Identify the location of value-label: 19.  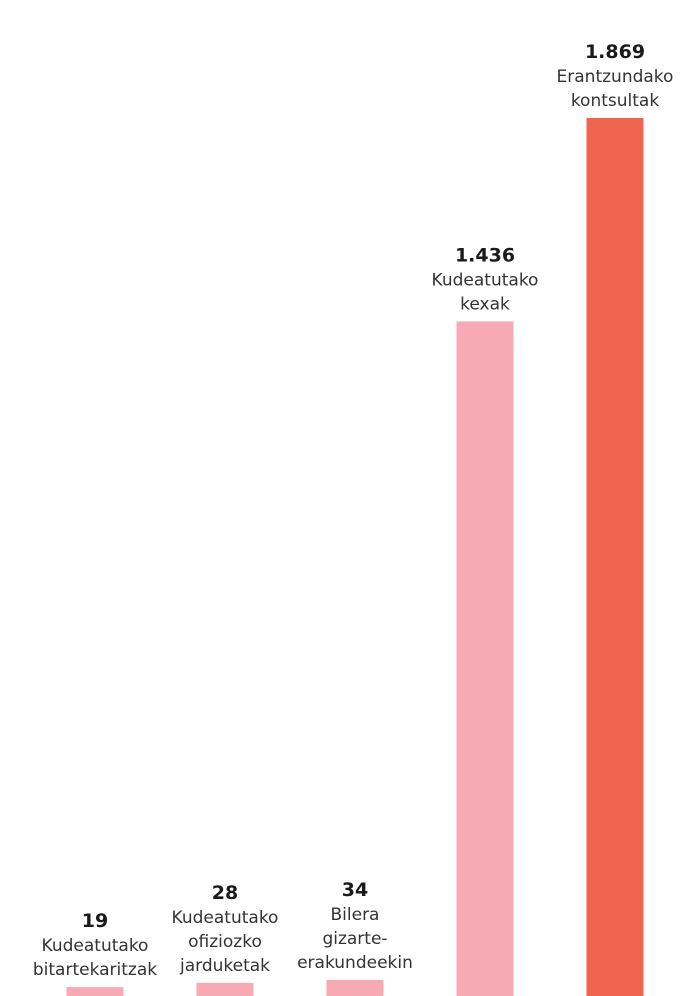
(95, 921).